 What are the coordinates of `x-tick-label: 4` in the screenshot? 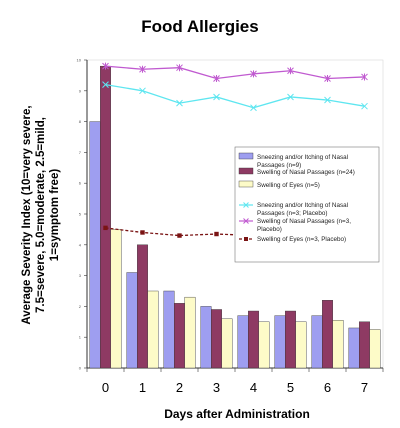 It's located at (253, 387).